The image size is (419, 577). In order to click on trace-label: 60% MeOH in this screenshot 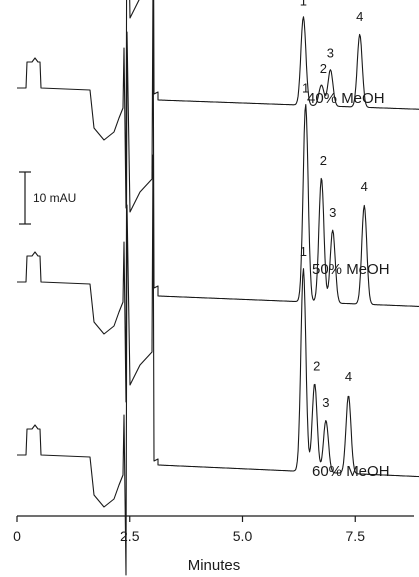, I will do `click(351, 471)`.